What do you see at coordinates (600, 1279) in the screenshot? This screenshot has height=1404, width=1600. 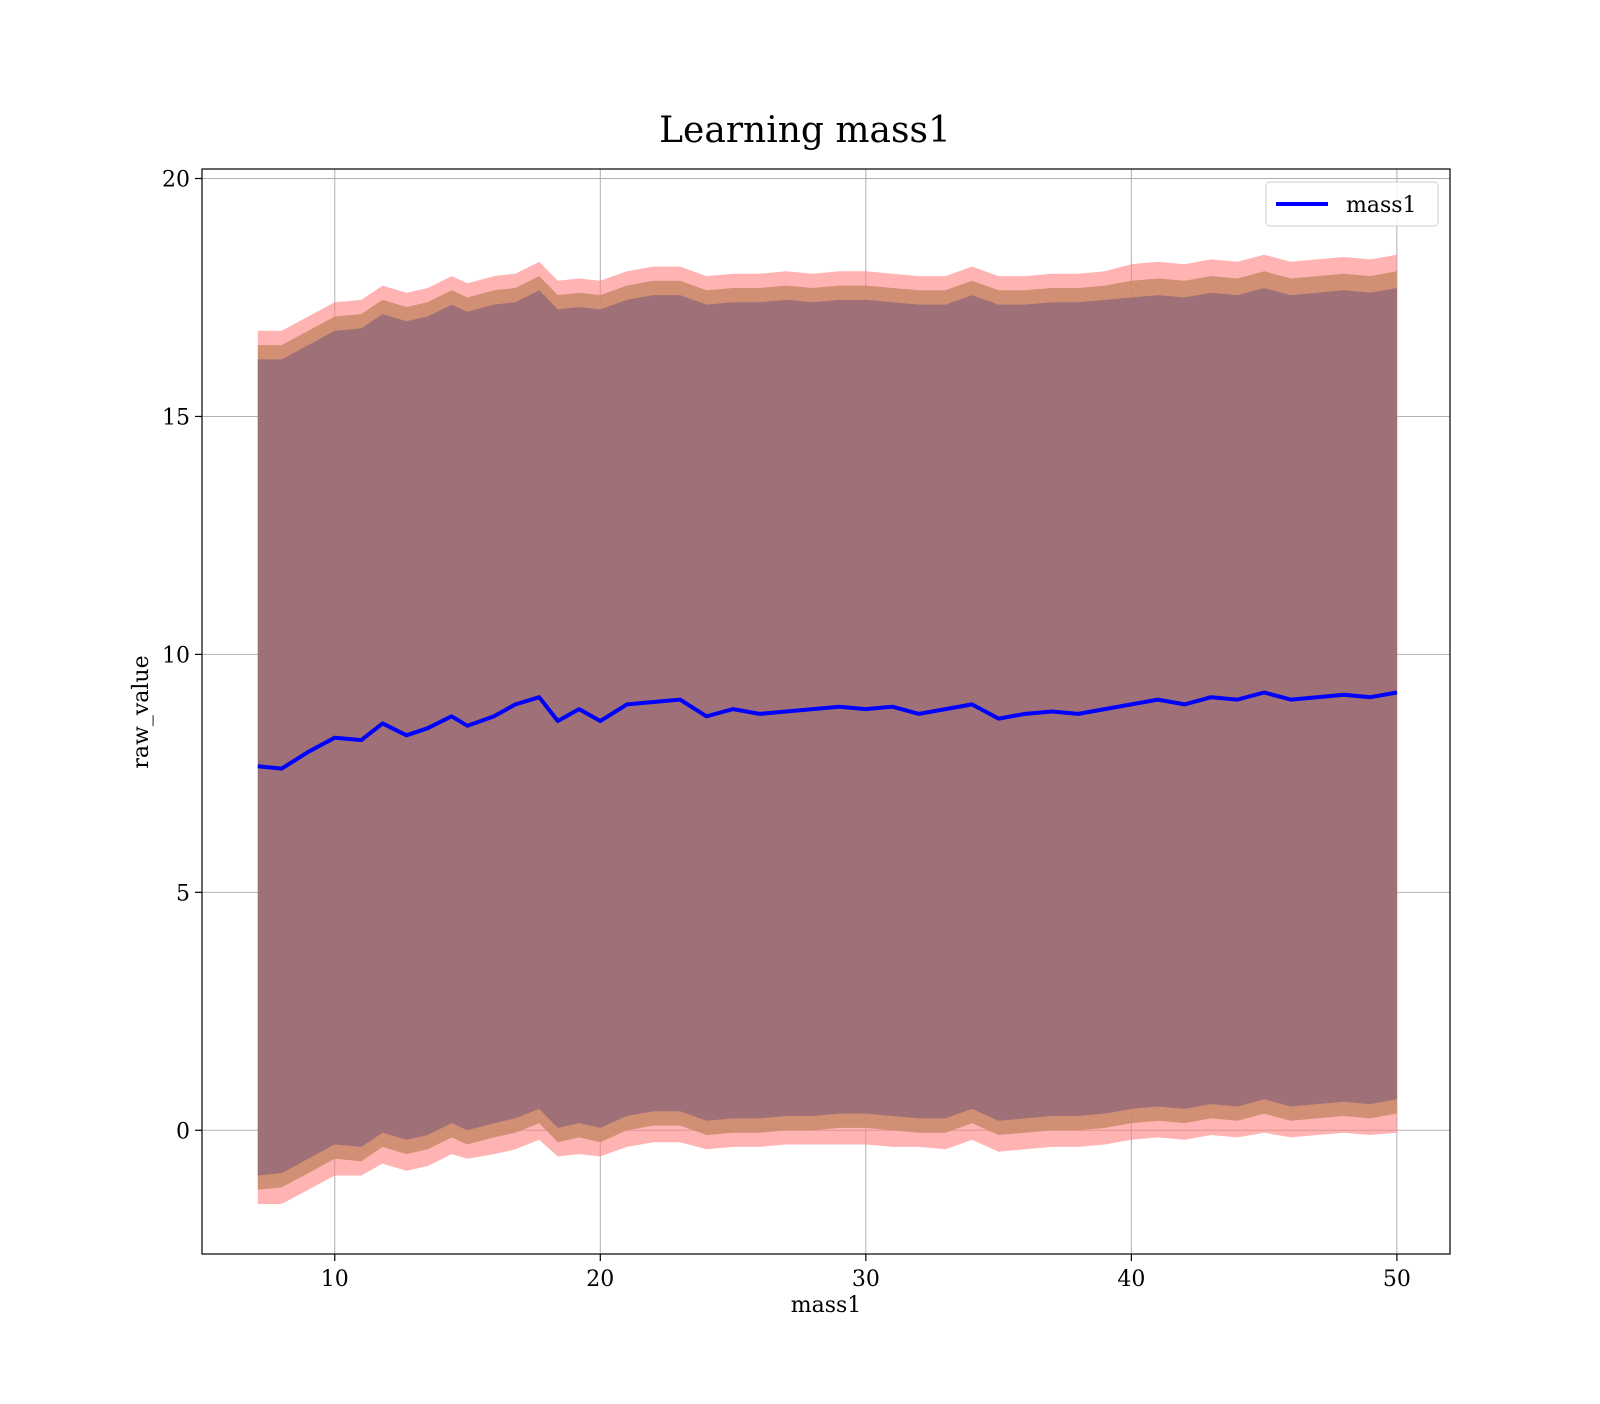 I see `x-tick-label: 20` at bounding box center [600, 1279].